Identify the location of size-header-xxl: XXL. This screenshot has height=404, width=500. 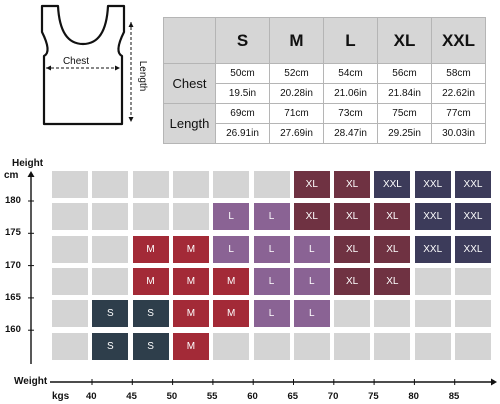
(458, 40).